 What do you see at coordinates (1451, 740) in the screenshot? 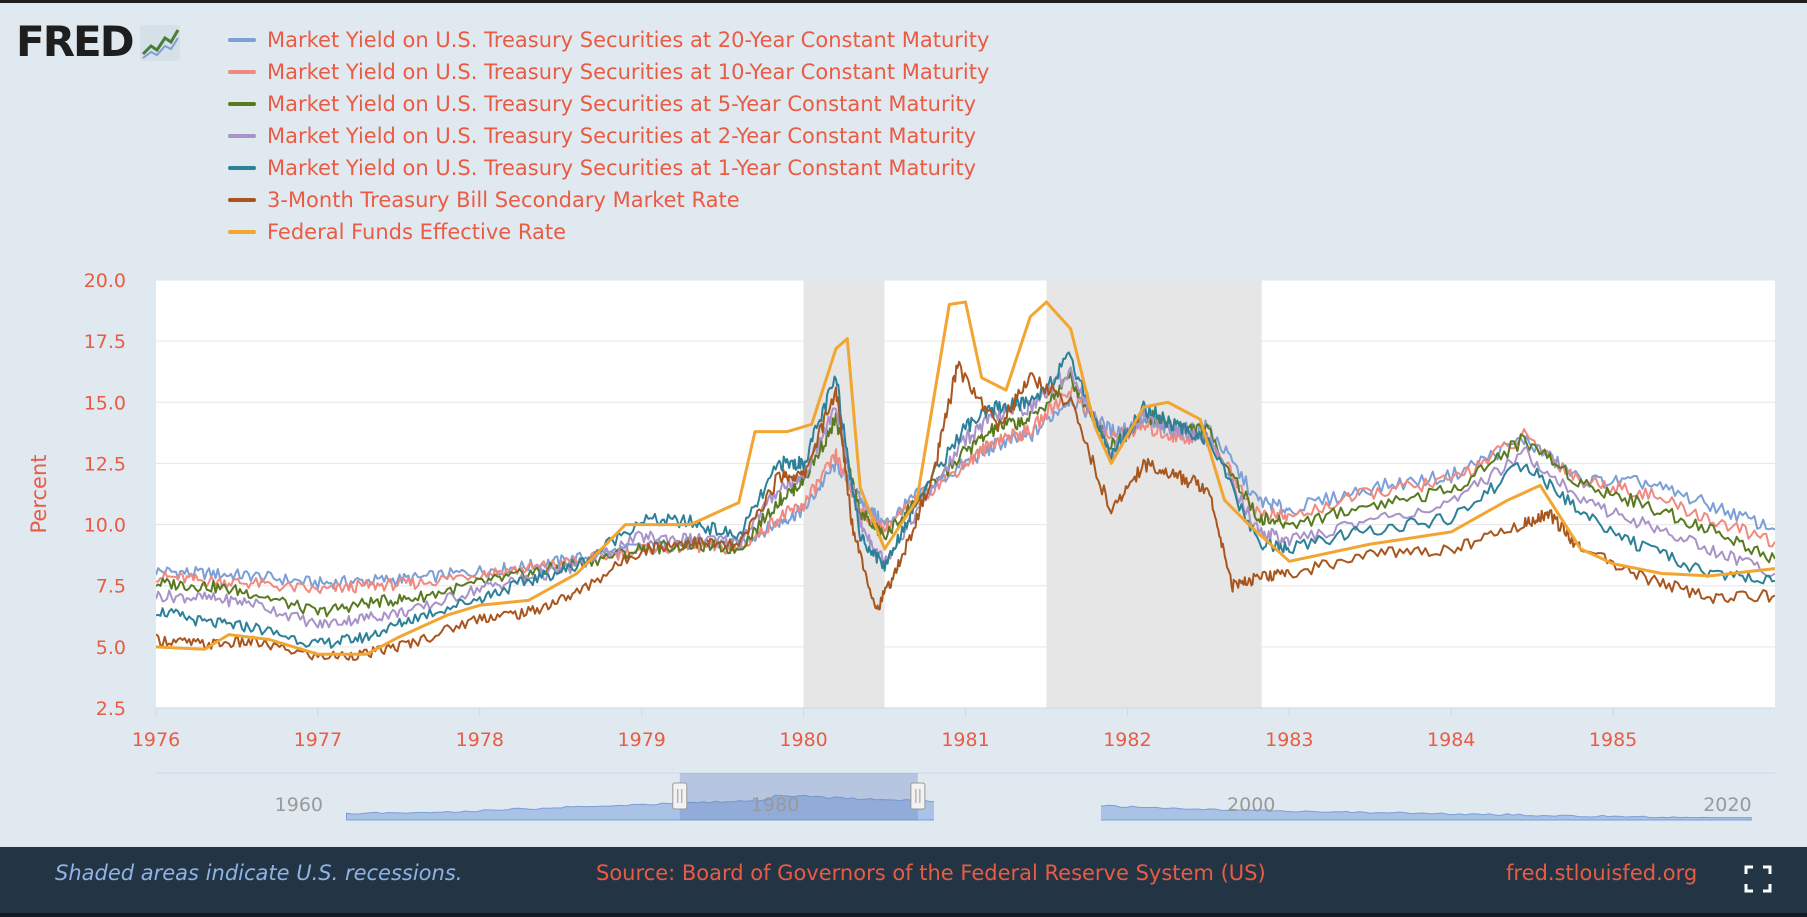
I see `x-tick-label: 1984` at bounding box center [1451, 740].